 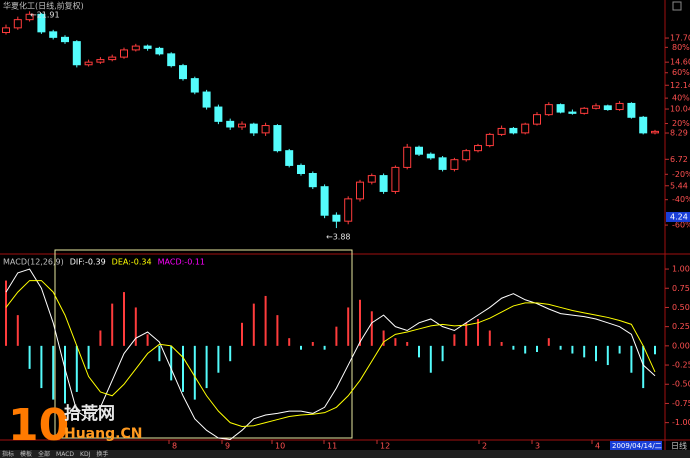 I want to click on macd-header: MACD(12,26,9), so click(x=33, y=262).